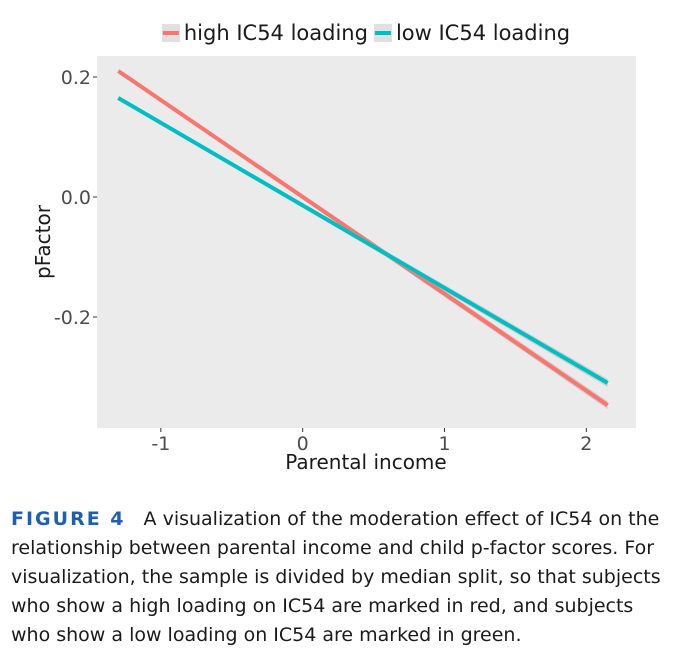  I want to click on legend: high IC54 loading low IC54 loading, so click(365, 33).